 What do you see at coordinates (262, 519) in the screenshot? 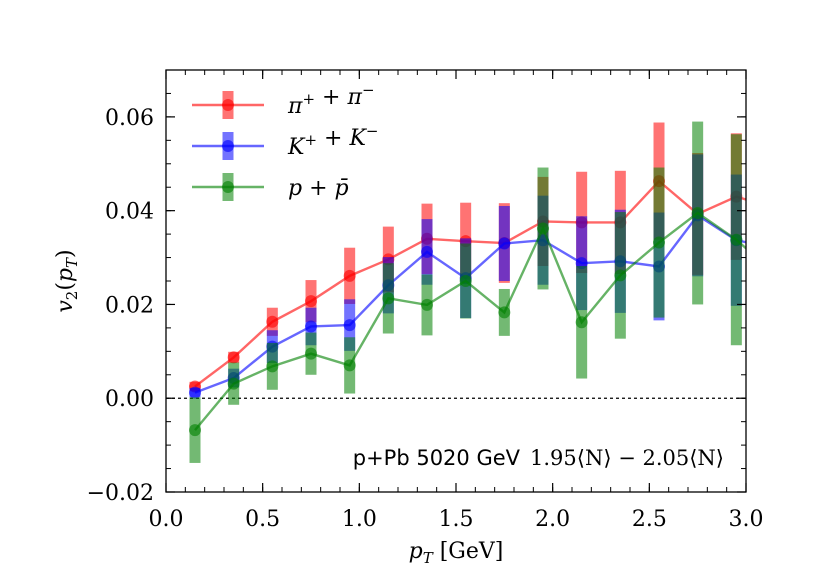
I see `x-tick-label: 0.5` at bounding box center [262, 519].